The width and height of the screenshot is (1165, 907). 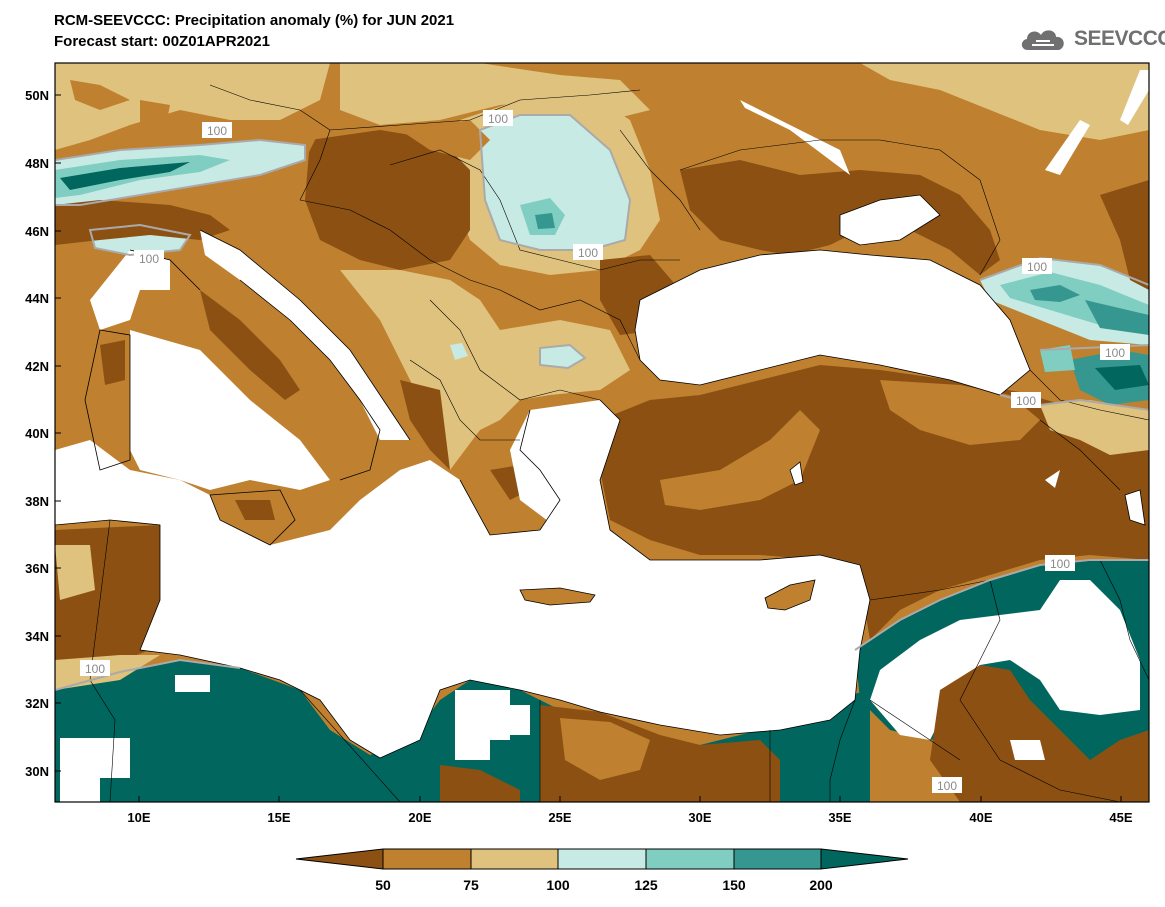 I want to click on carpathian-wet-zone, so click(x=555, y=182).